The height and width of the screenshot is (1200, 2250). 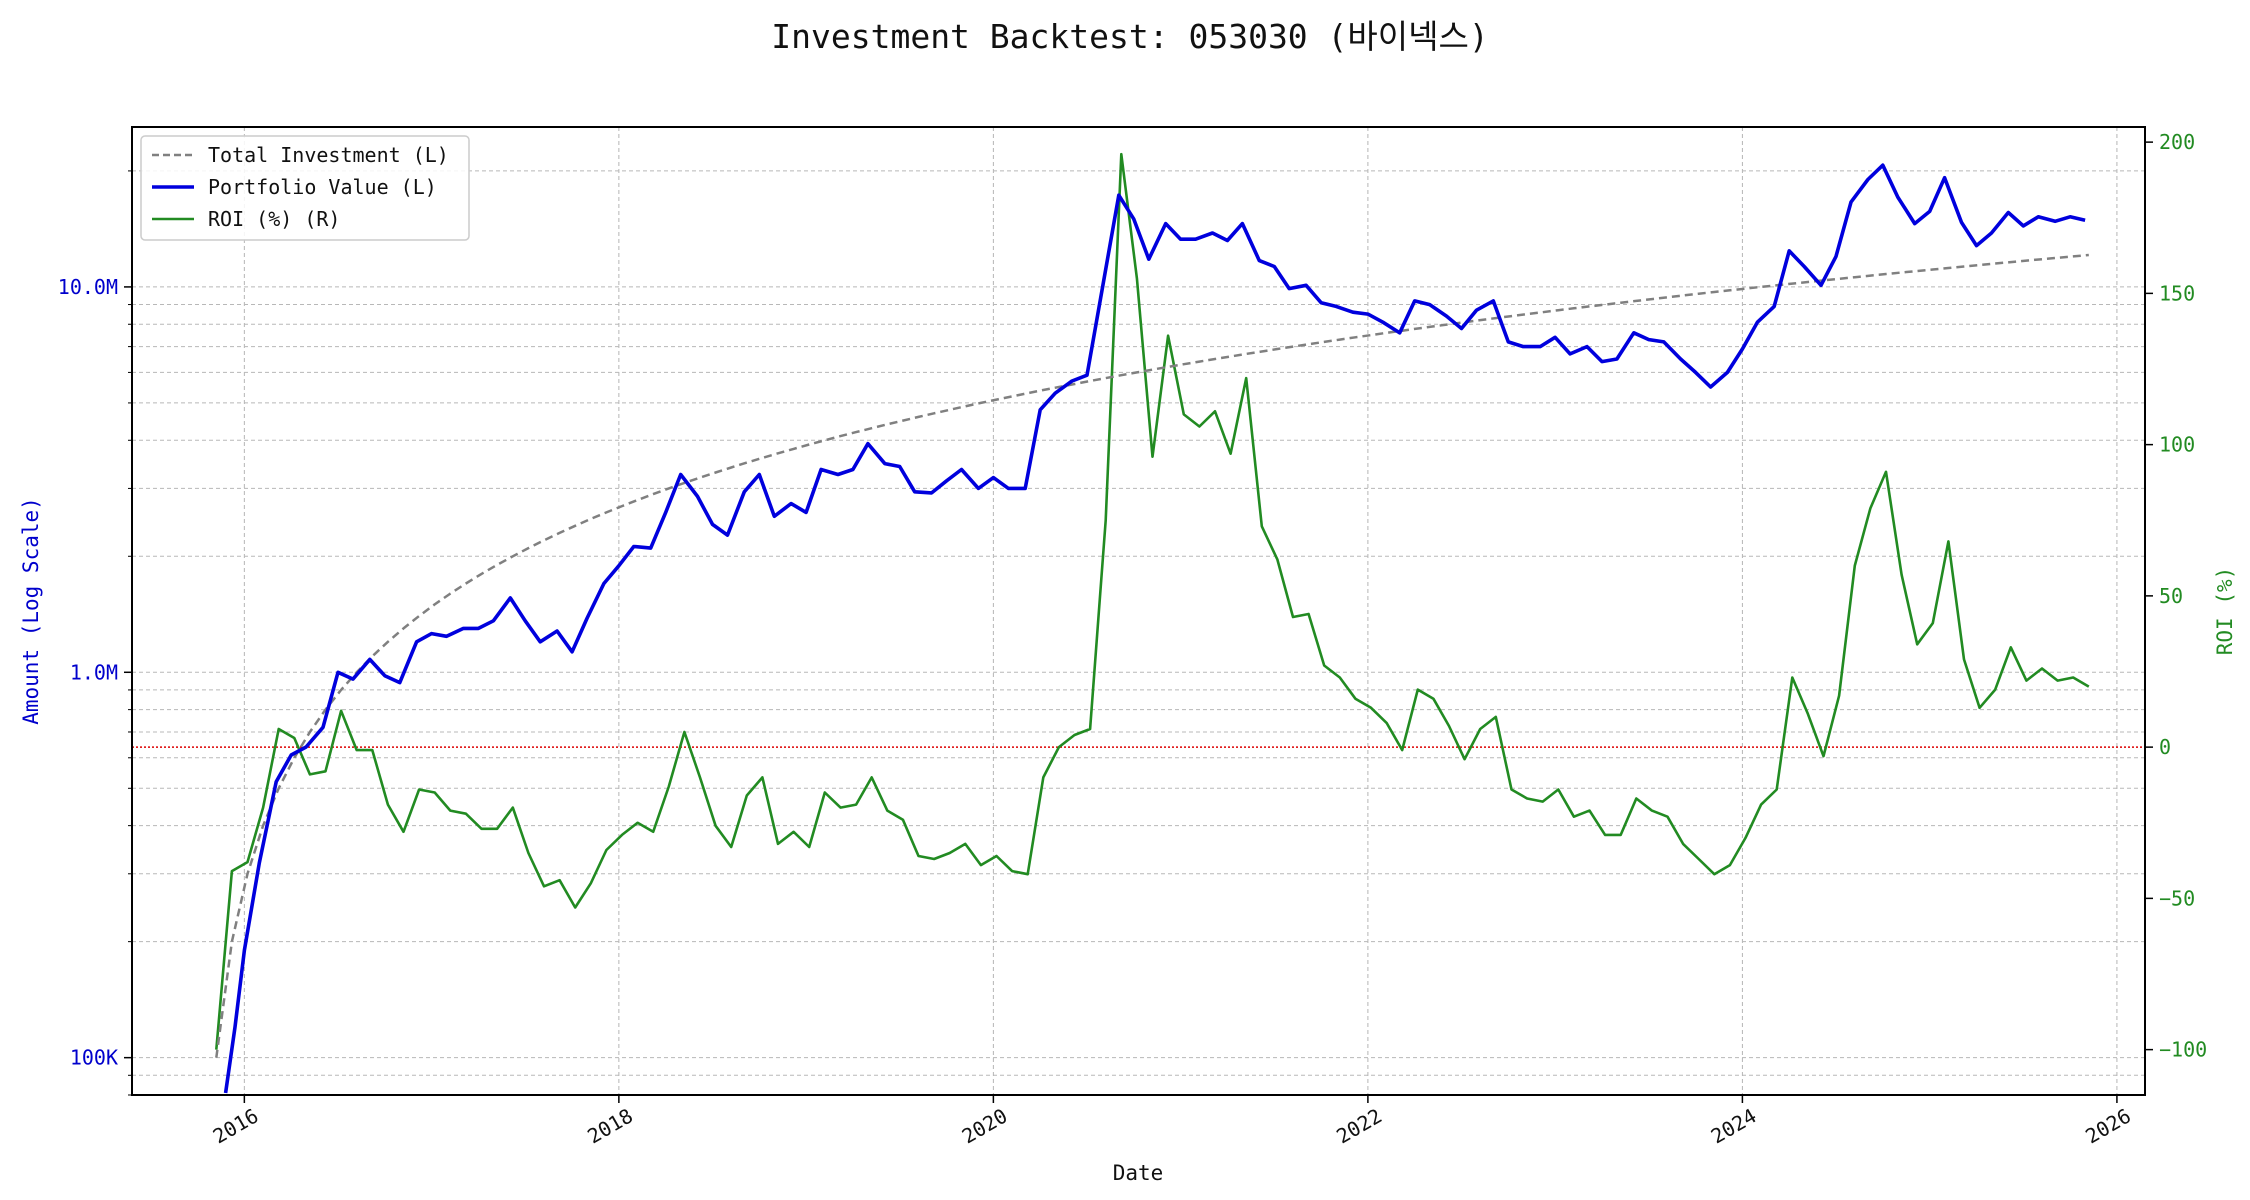 What do you see at coordinates (2177, 445) in the screenshot?
I see `right-tick-label: 100` at bounding box center [2177, 445].